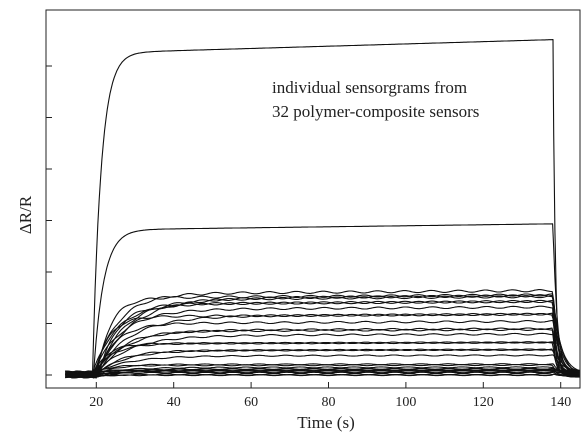 The image size is (581, 434). What do you see at coordinates (325, 422) in the screenshot?
I see `x-axis-title: Time (s)` at bounding box center [325, 422].